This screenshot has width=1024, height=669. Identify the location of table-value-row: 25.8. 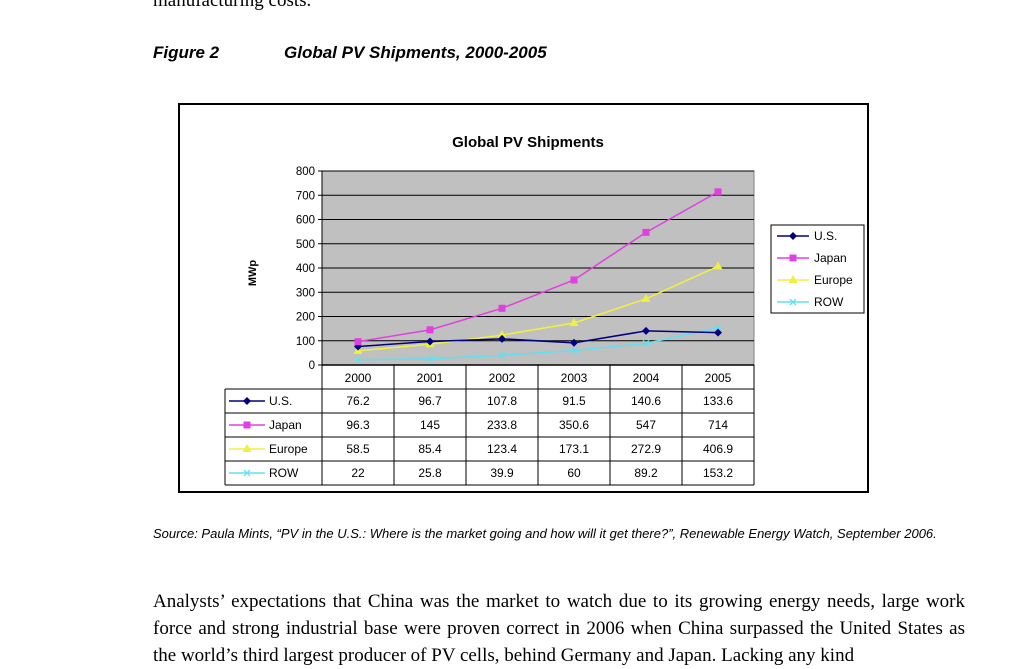
(430, 473).